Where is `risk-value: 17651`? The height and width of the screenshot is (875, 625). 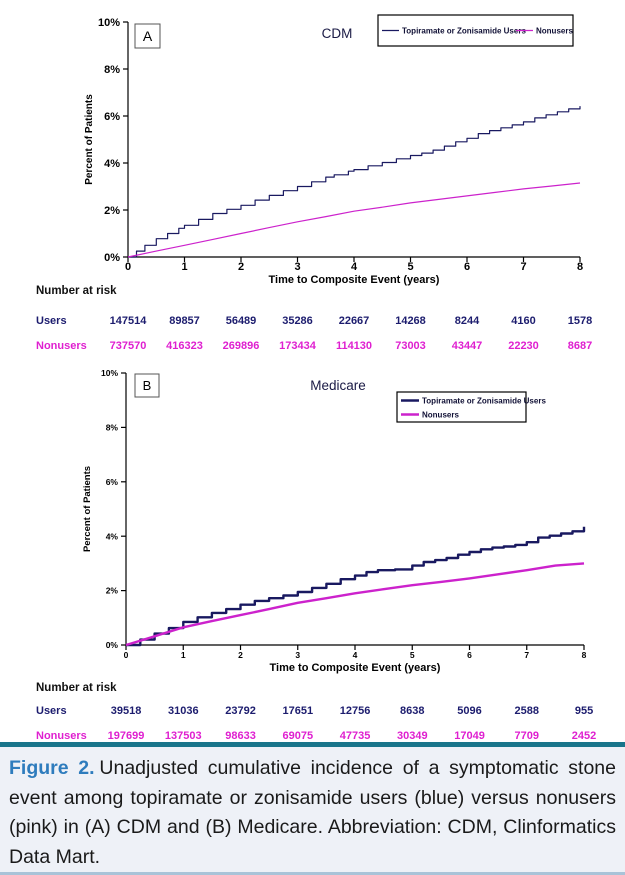 risk-value: 17651 is located at coordinates (298, 711).